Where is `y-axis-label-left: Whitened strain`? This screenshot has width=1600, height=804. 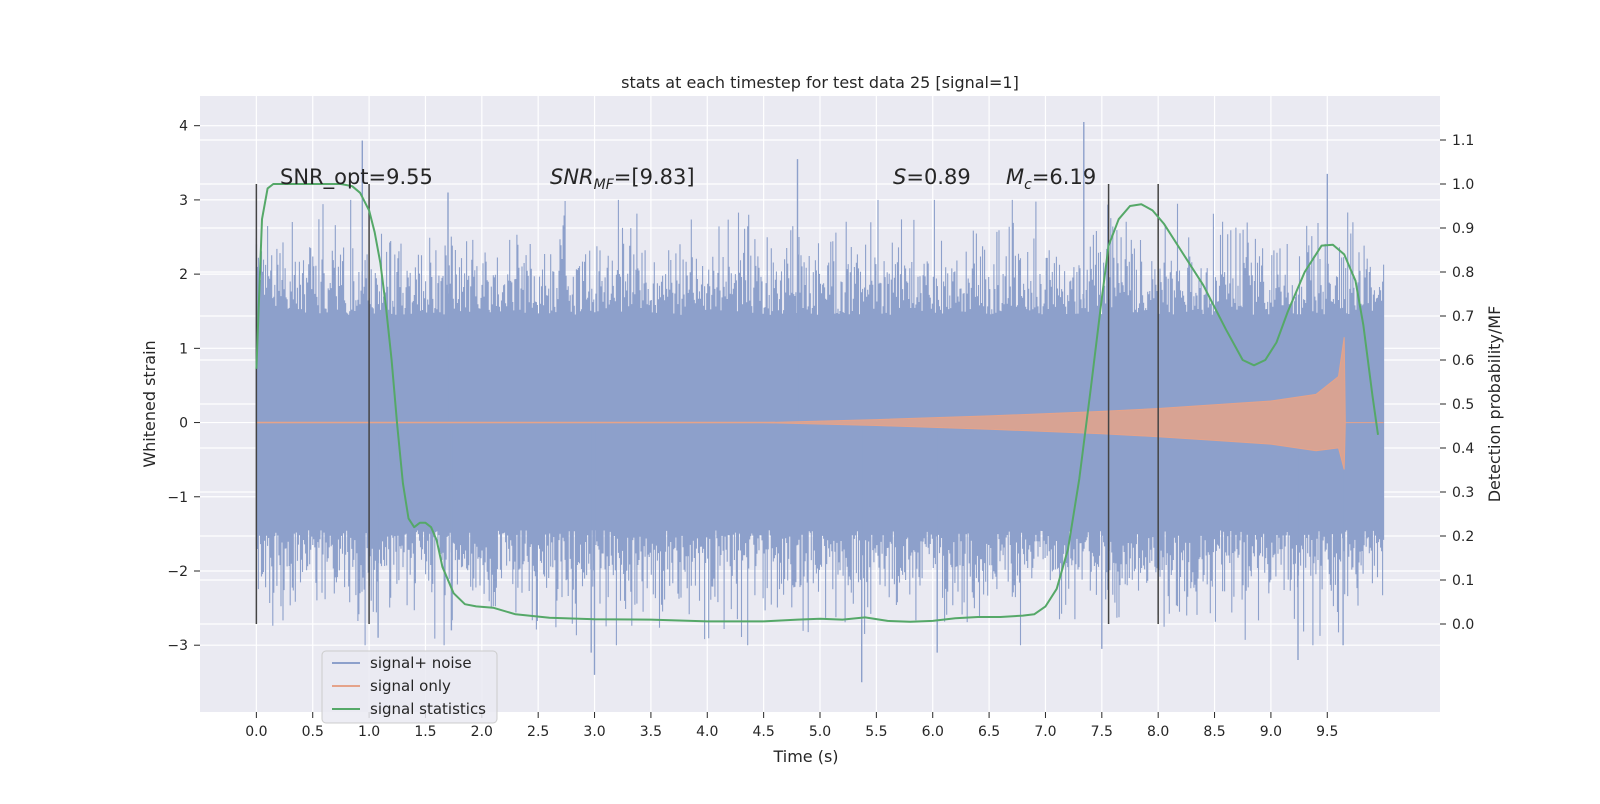
y-axis-label-left: Whitened strain is located at coordinates (149, 403).